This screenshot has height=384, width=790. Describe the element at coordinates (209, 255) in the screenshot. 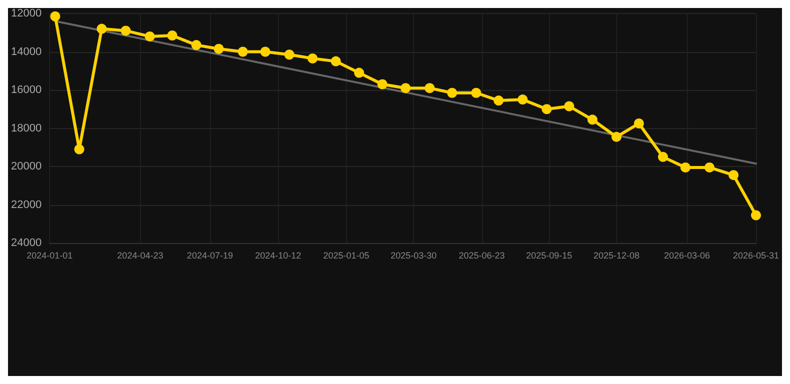

I see `x-tick-label: 2024-07-19` at that location.